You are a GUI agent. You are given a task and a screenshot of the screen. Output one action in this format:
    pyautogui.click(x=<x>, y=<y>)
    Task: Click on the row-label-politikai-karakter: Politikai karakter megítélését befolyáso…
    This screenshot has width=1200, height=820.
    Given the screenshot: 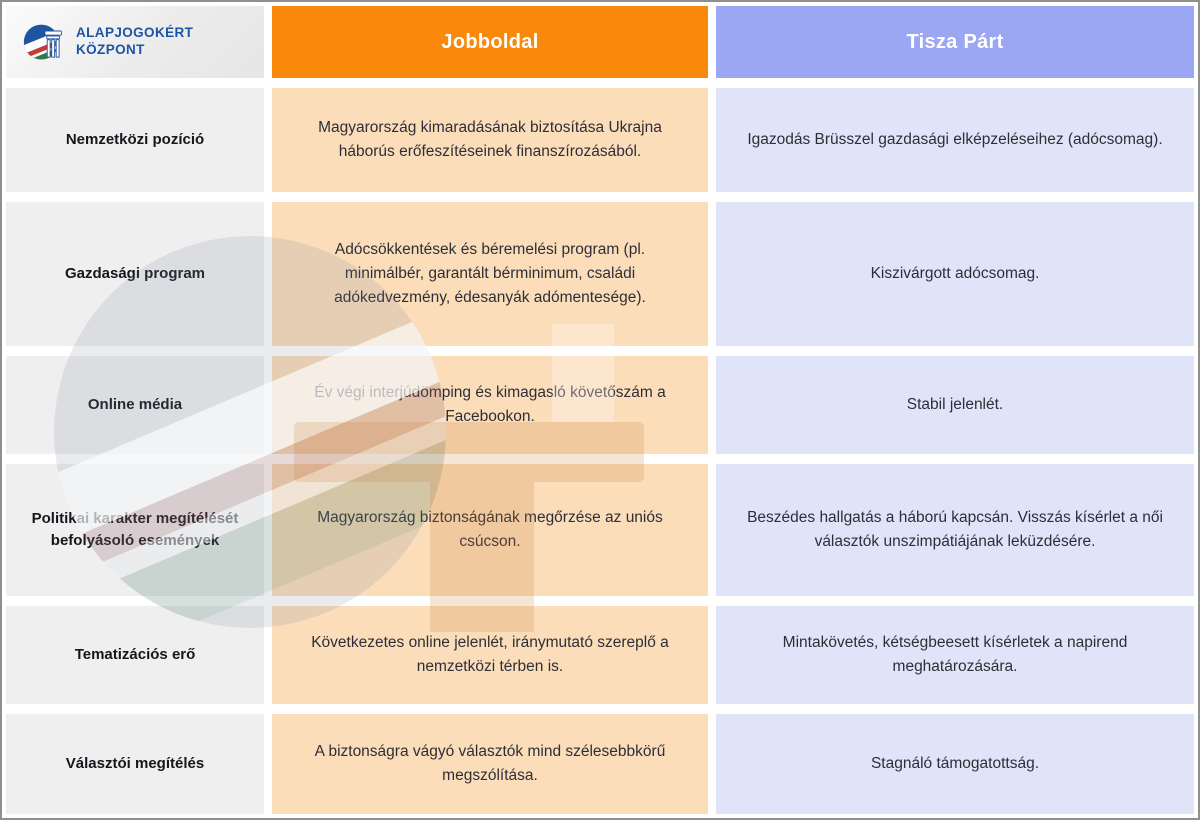 What is the action you would take?
    pyautogui.click(x=135, y=530)
    